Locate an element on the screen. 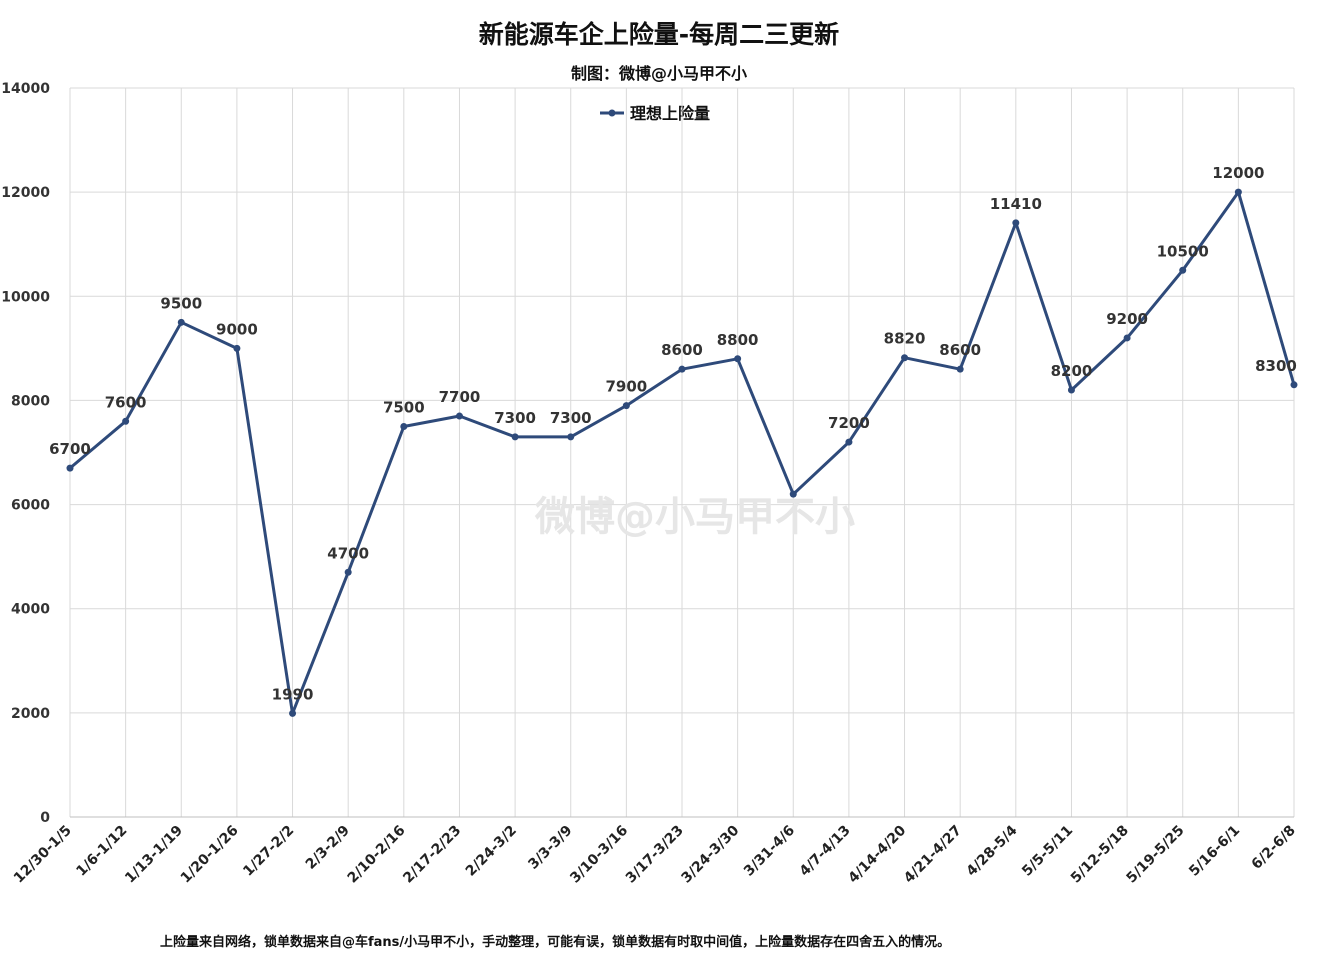 The height and width of the screenshot is (965, 1318). data-label: 7600 is located at coordinates (126, 402).